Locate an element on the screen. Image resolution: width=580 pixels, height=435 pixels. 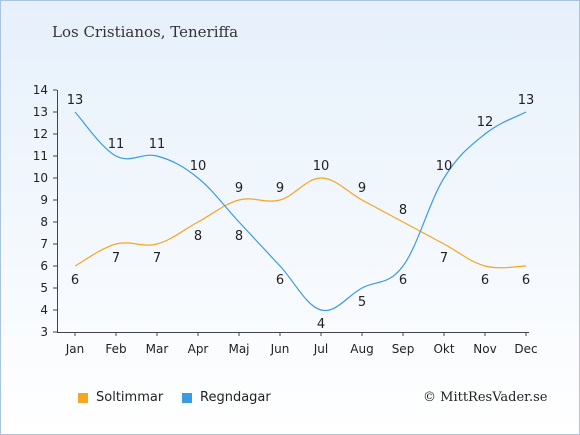
legend-item-soltimmar: Soltimmar is located at coordinates (120, 397).